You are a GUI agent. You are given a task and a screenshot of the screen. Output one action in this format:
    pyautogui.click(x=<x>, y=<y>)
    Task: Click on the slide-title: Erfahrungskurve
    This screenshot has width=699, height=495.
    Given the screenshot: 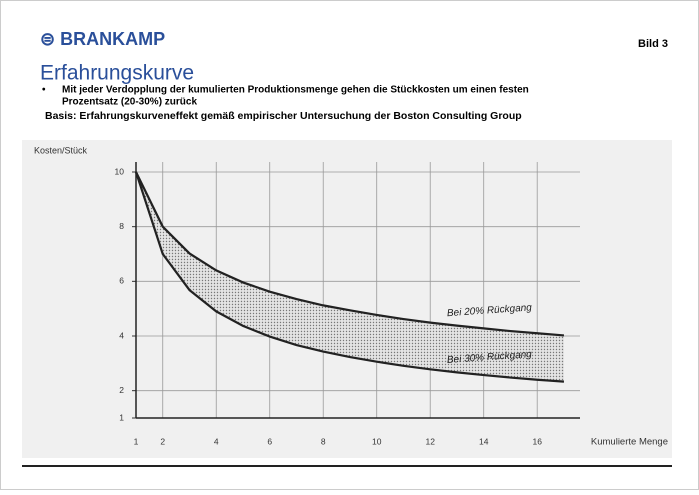 What is the action you would take?
    pyautogui.click(x=117, y=73)
    